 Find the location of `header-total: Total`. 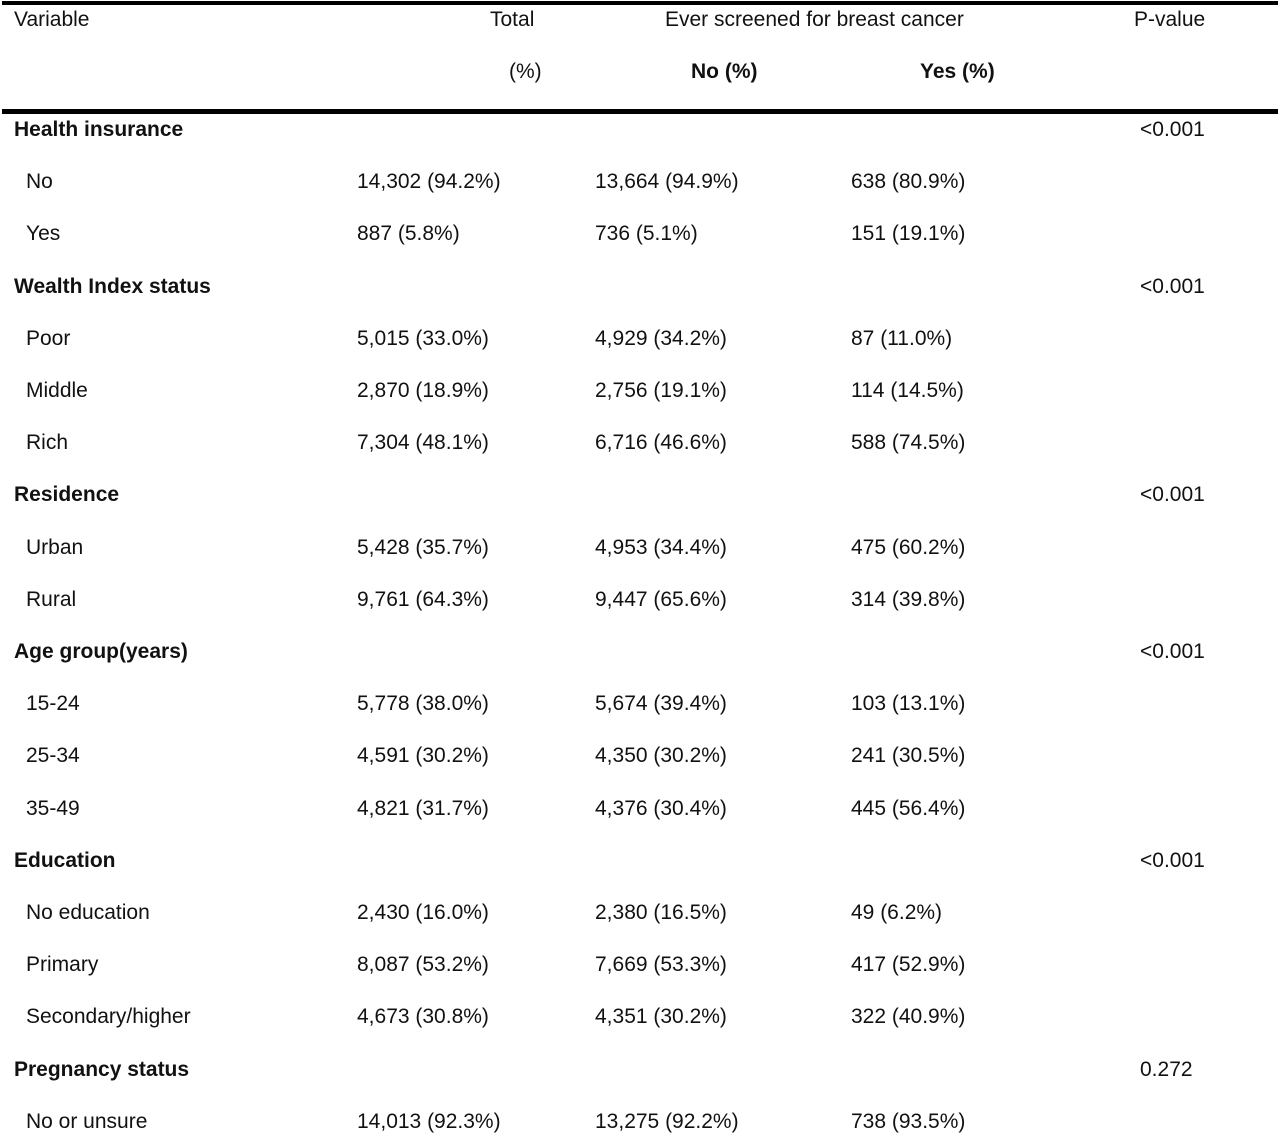

header-total: Total is located at coordinates (512, 19).